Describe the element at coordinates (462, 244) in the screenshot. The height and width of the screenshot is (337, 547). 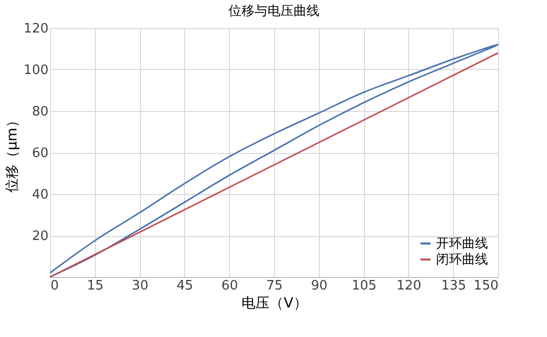
I see `legend-label: 开环曲线` at that location.